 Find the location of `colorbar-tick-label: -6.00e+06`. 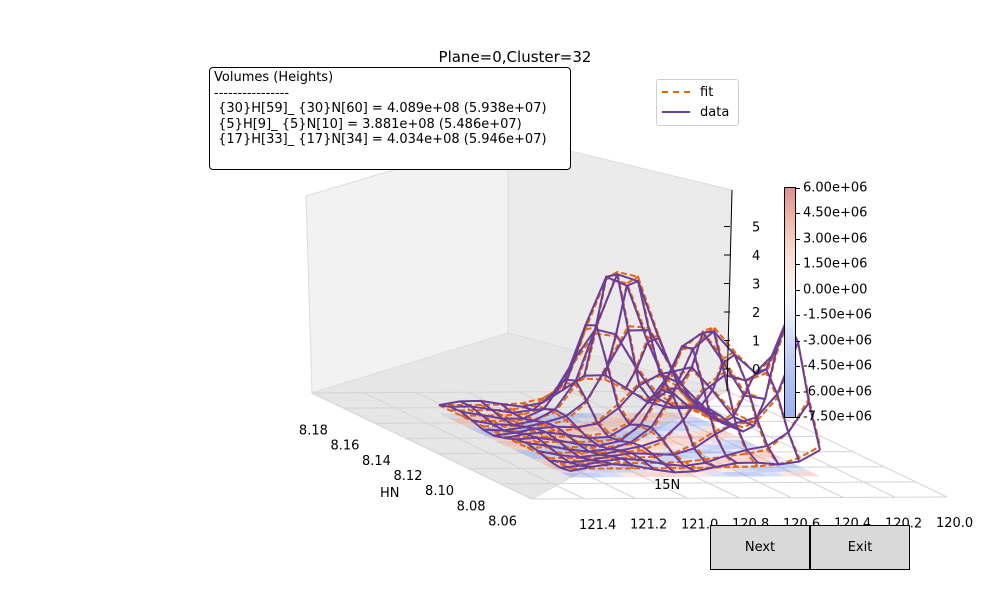

colorbar-tick-label: -6.00e+06 is located at coordinates (838, 392).